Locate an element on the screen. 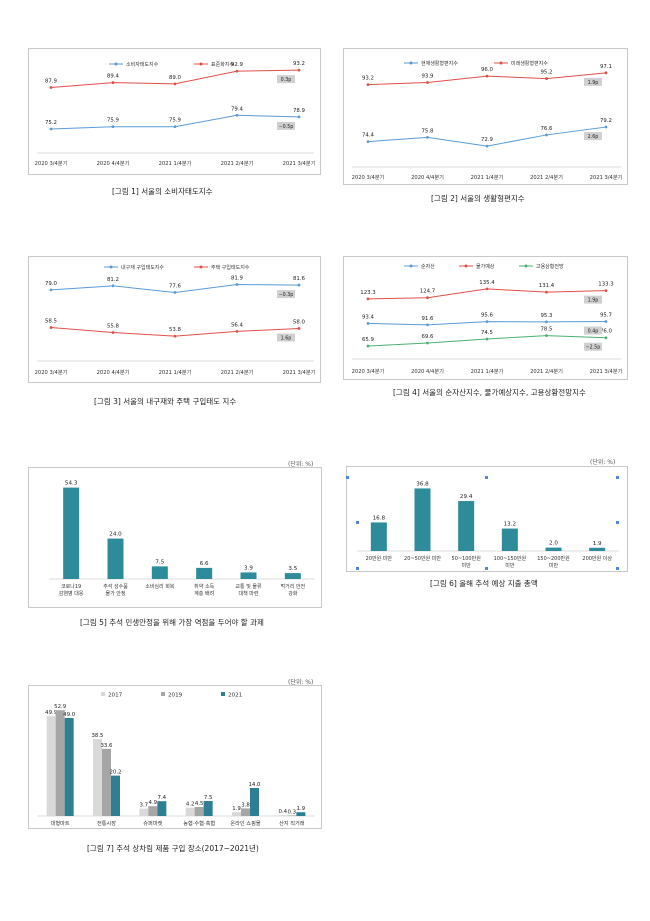 This screenshot has width=650, height=921. legend-label: 2019 is located at coordinates (175, 696).